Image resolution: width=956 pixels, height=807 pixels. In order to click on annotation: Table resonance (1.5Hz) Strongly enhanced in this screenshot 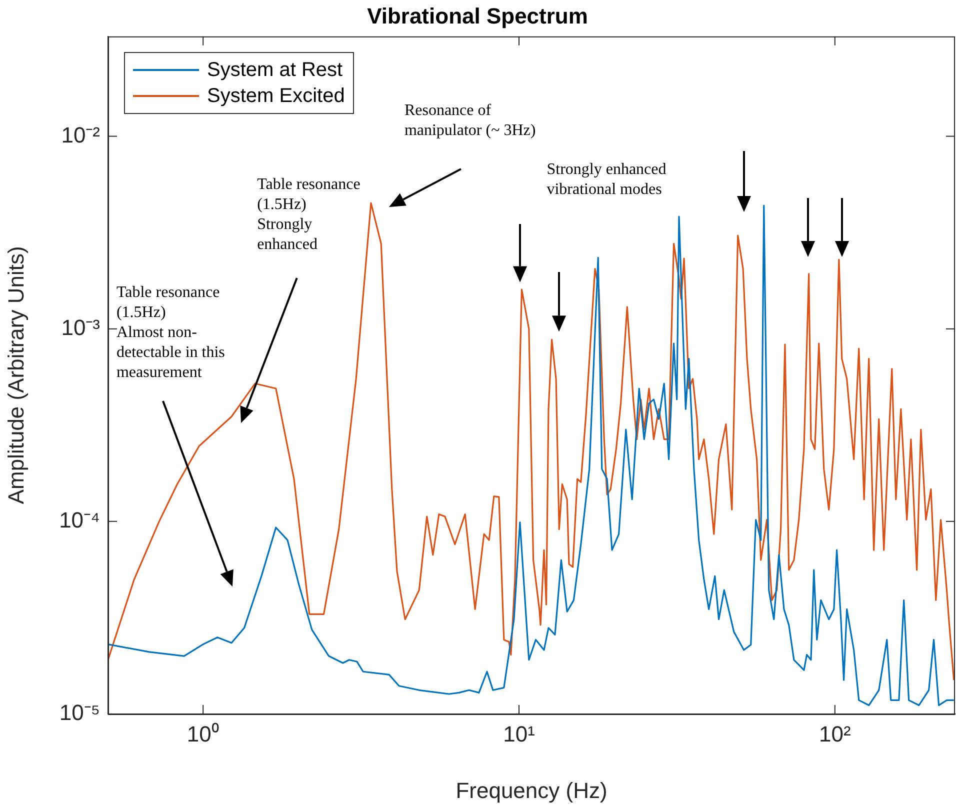, I will do `click(308, 215)`.